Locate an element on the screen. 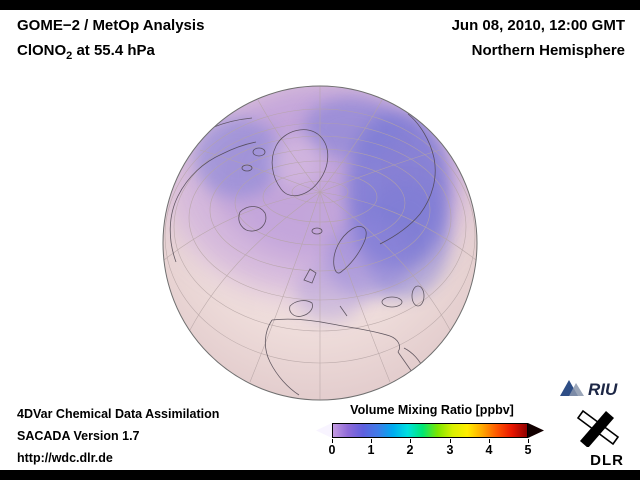 This screenshot has height=480, width=640. riu-logo: RIU is located at coordinates (593, 390).